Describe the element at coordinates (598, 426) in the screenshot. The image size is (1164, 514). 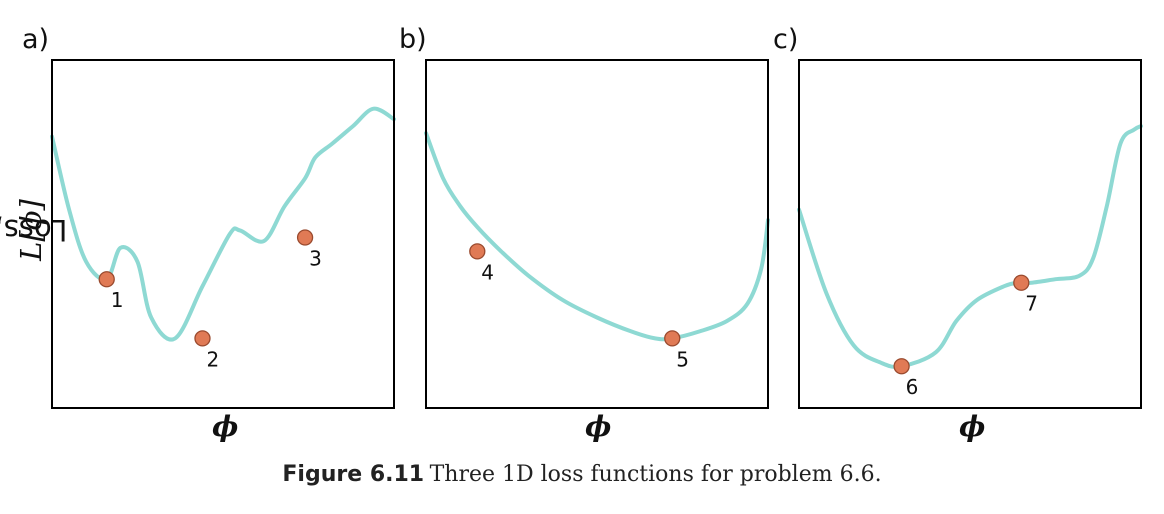
I see `x-axis-label-b: ϕ` at that location.